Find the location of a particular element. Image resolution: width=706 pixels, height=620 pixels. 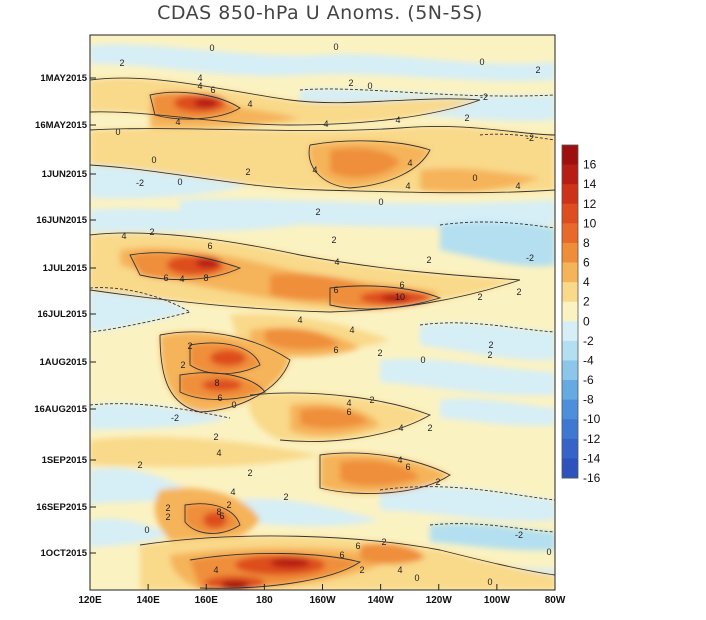

y-tick-label: 1JUN2015 is located at coordinates (65, 174).